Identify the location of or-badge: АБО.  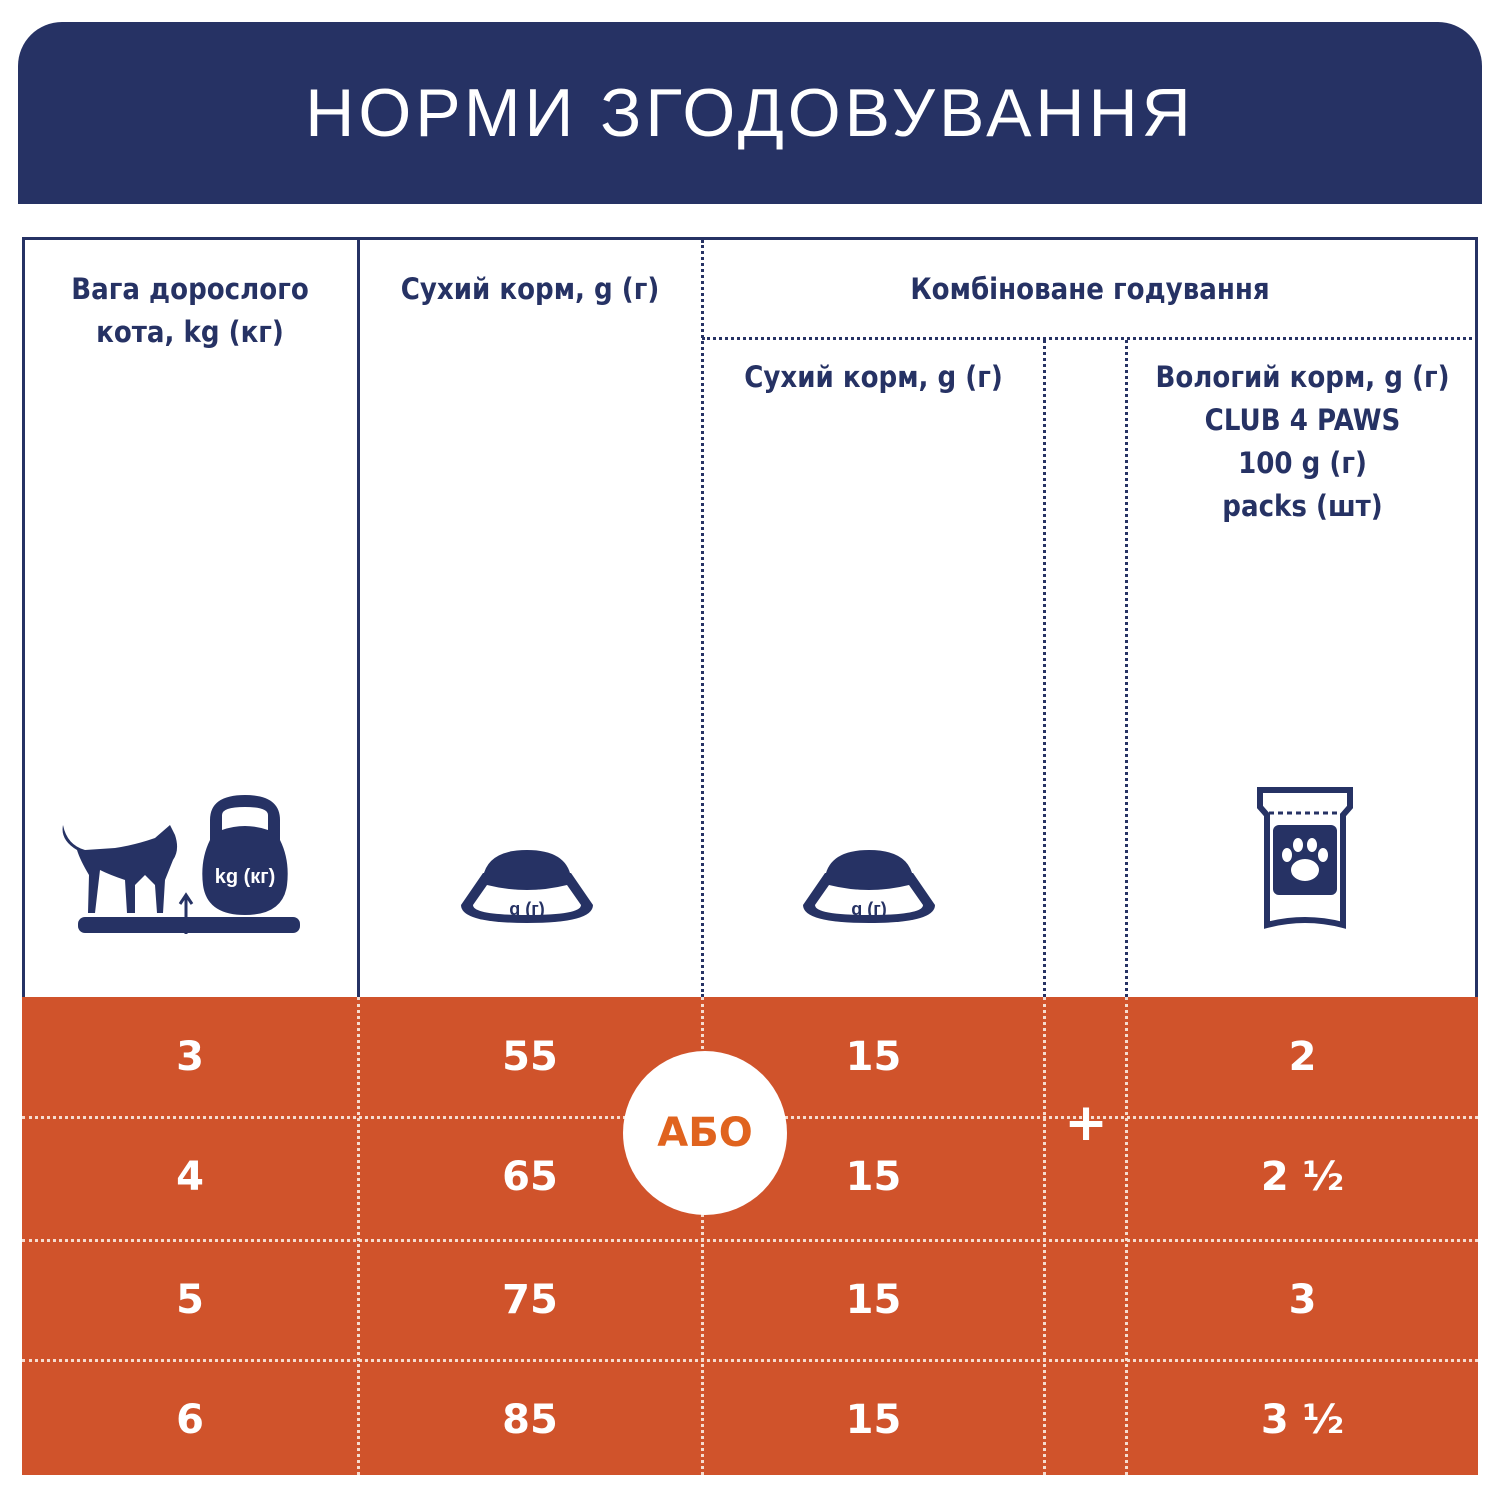
(705, 1133).